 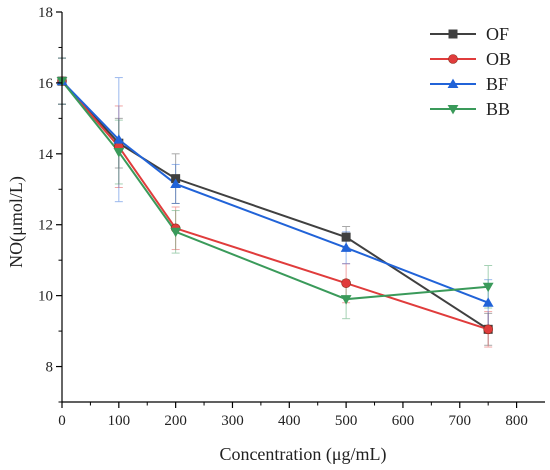 What do you see at coordinates (498, 109) in the screenshot?
I see `legend-label-bb: BB` at bounding box center [498, 109].